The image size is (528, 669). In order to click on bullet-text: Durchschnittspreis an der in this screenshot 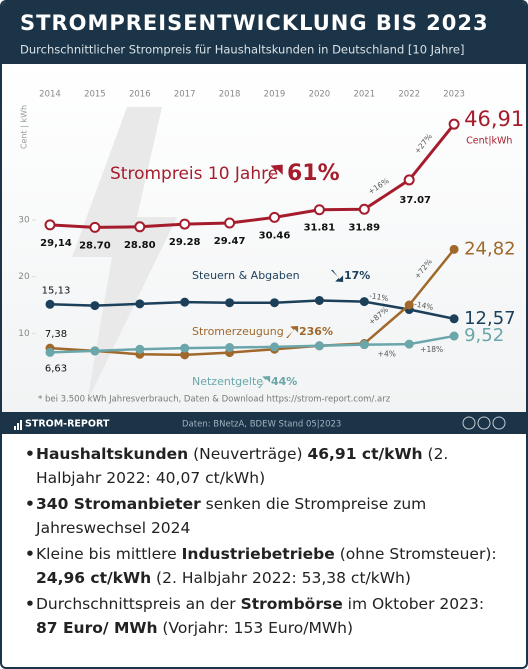, I will do `click(138, 604)`.